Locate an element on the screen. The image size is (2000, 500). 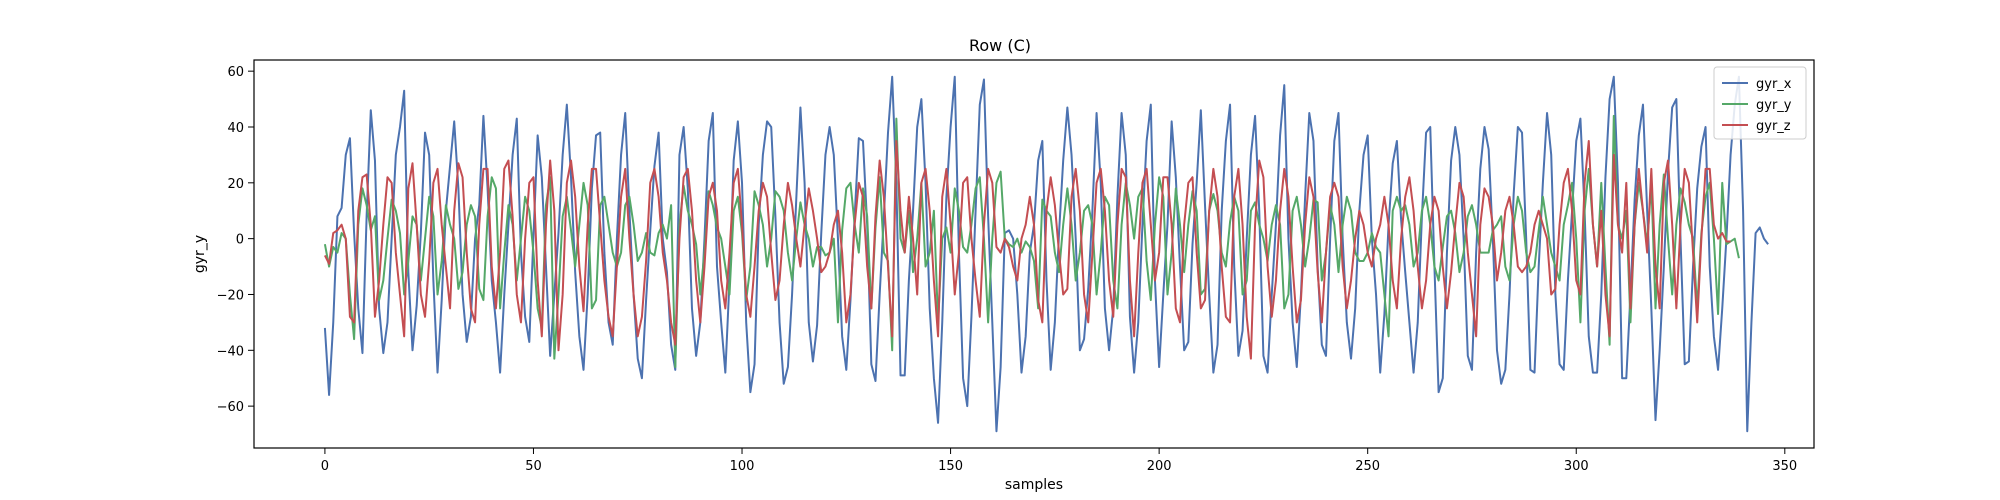
y-axis-label: gyr_y is located at coordinates (200, 254).